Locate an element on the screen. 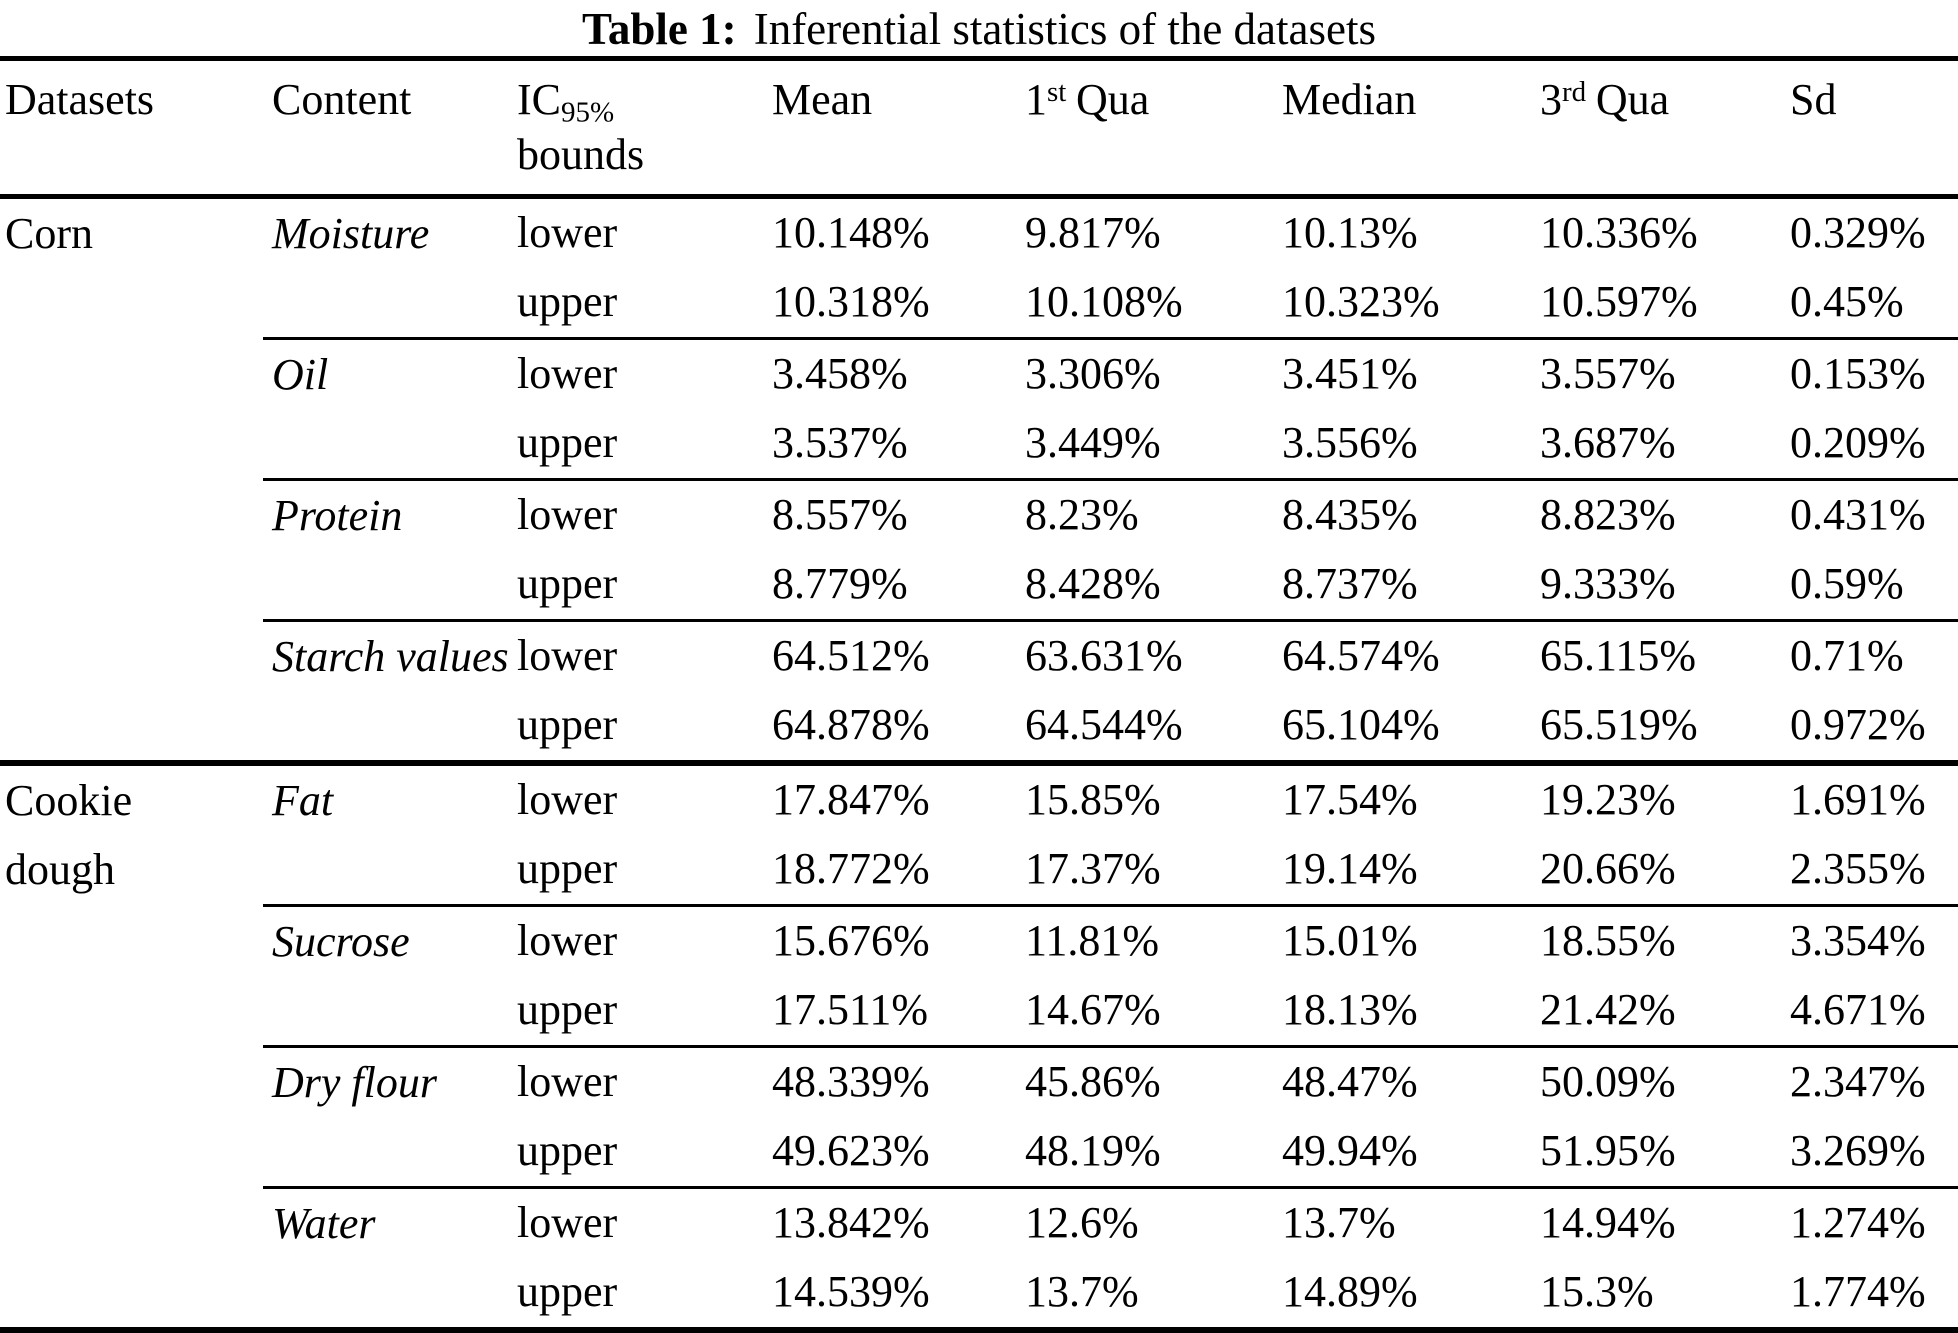 This screenshot has width=1958, height=1333. q1-cell: 15.85% is located at coordinates (1093, 800).